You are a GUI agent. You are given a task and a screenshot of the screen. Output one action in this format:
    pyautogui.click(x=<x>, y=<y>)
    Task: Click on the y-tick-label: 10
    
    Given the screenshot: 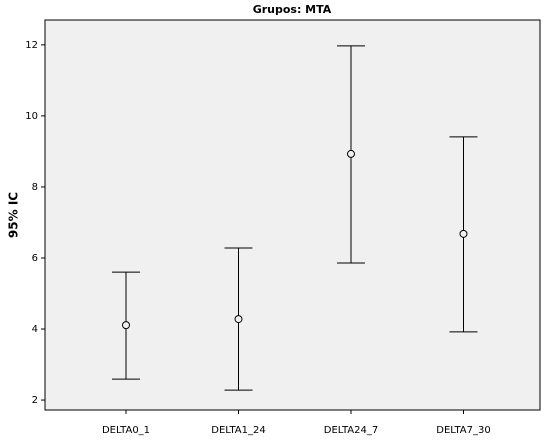 What is the action you would take?
    pyautogui.click(x=31, y=116)
    